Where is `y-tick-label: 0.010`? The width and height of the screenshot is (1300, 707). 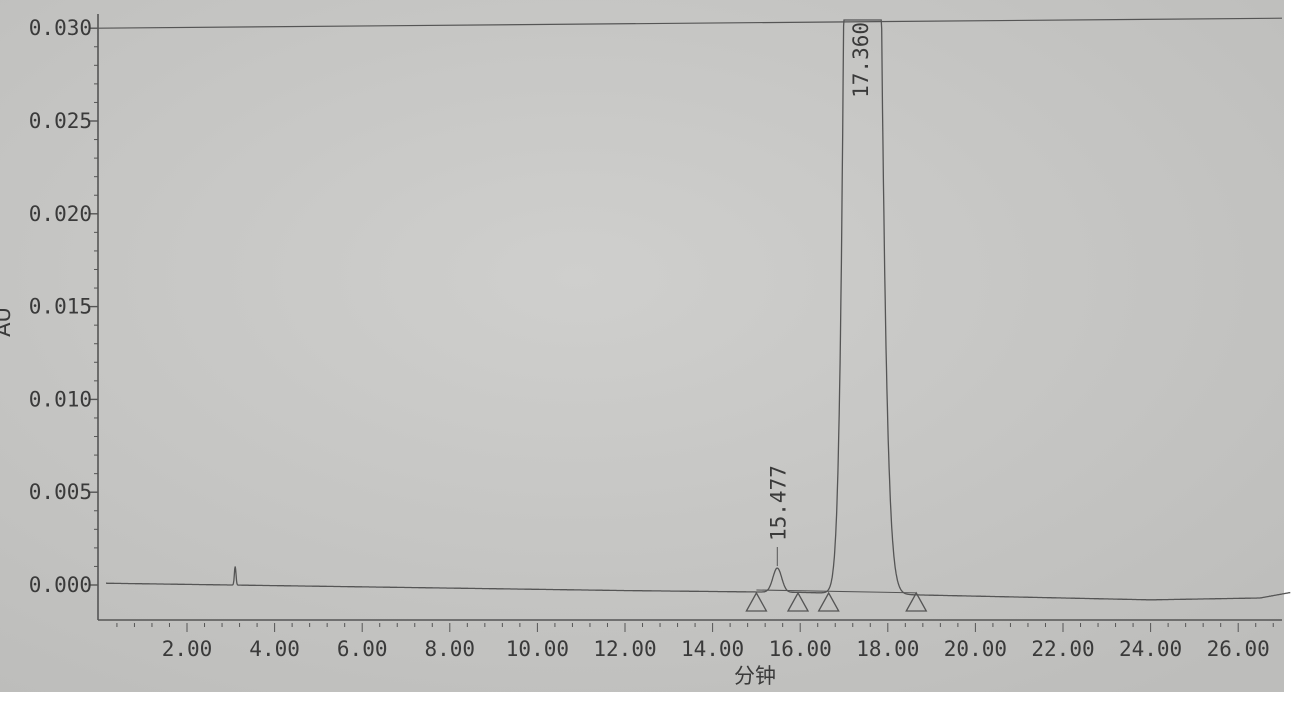
y-tick-label: 0.010 is located at coordinates (60, 399).